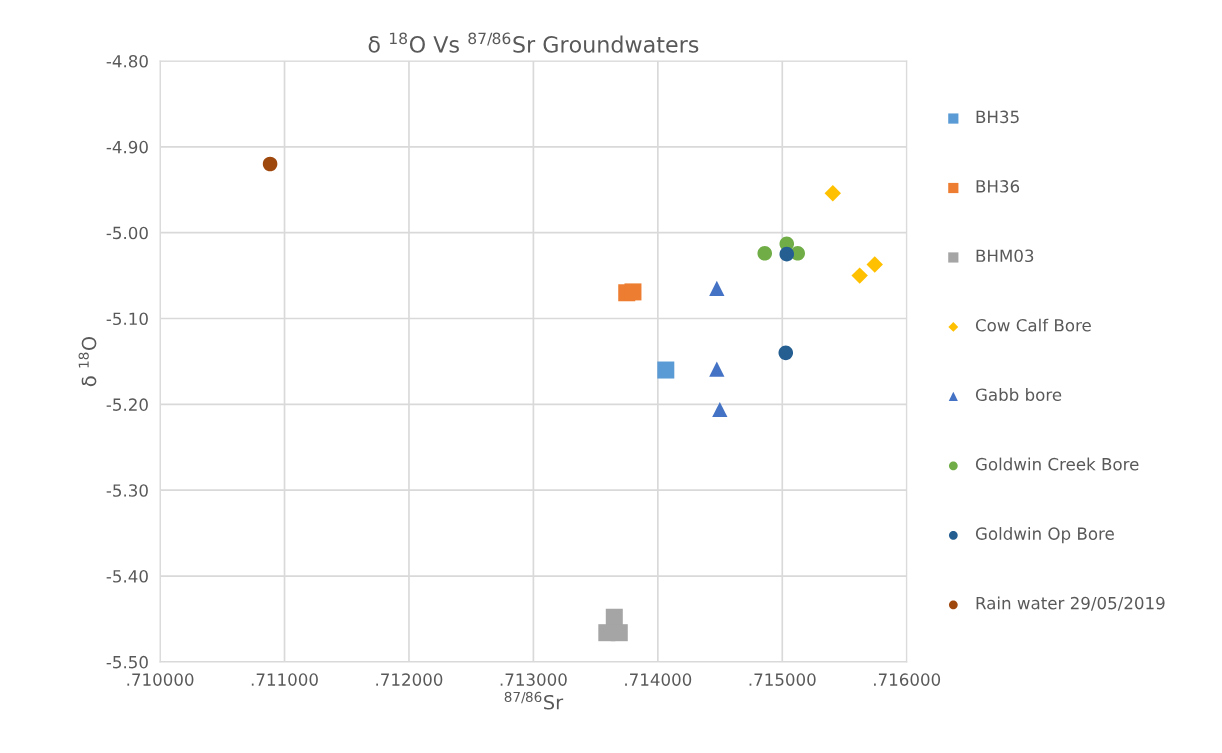  Describe the element at coordinates (998, 186) in the screenshot. I see `legend-label: BH36` at that location.